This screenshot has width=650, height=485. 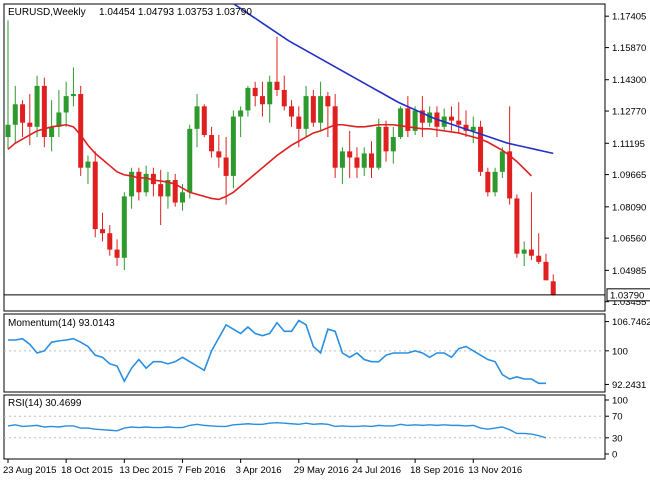 What do you see at coordinates (629, 207) in the screenshot?
I see `price-y-tick-label: 1.08090` at bounding box center [629, 207].